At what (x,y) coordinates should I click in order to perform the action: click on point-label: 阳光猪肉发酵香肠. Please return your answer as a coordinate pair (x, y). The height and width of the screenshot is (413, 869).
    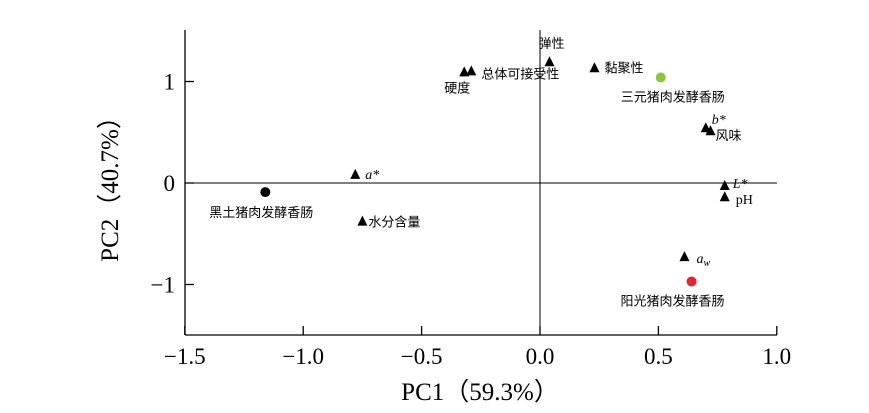
    Looking at the image, I should click on (673, 301).